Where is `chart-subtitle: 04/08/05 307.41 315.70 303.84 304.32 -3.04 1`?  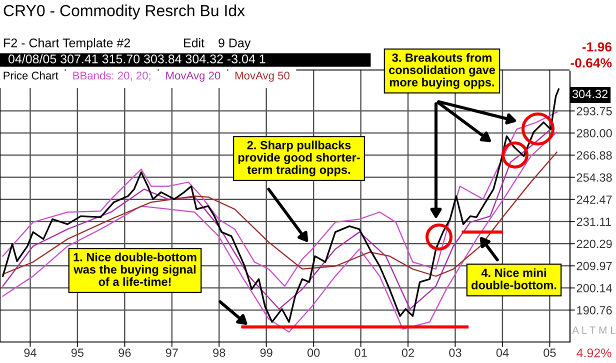 chart-subtitle: 04/08/05 307.41 315.70 303.84 304.32 -3.04 1 is located at coordinates (137, 59).